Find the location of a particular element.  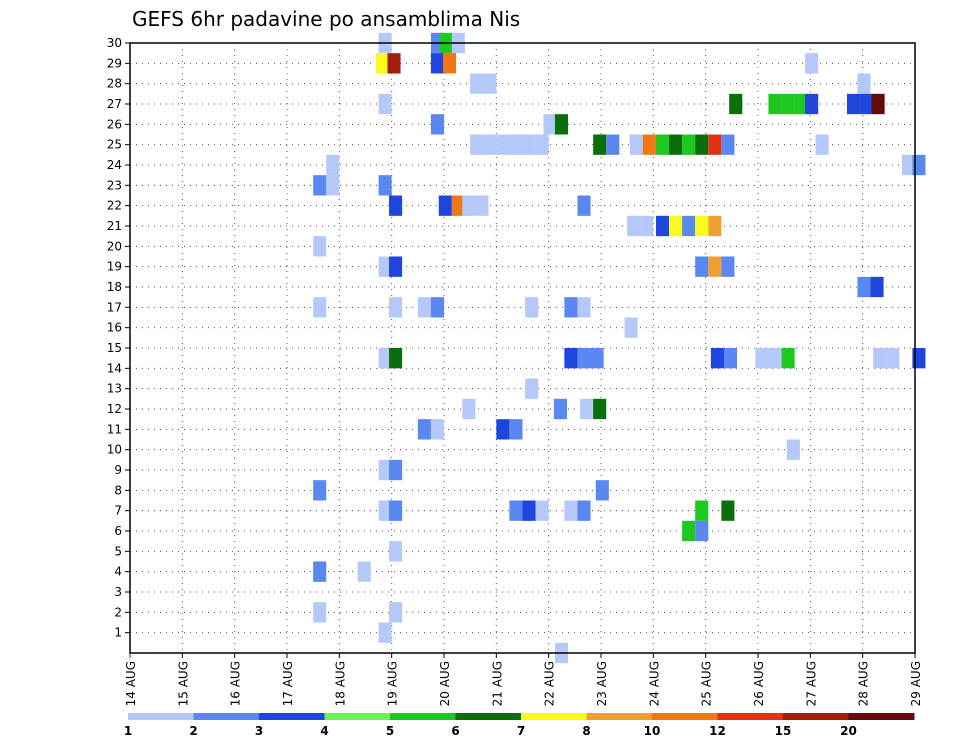

legend-label: 15 is located at coordinates (783, 731).